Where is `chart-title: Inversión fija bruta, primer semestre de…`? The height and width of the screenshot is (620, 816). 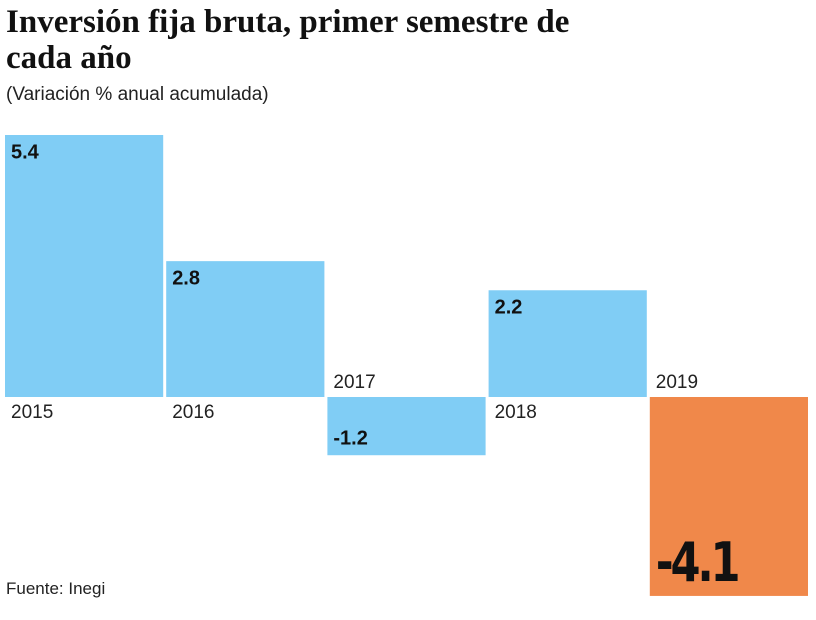
chart-title: Inversión fija bruta, primer semestre de… is located at coordinates (288, 40).